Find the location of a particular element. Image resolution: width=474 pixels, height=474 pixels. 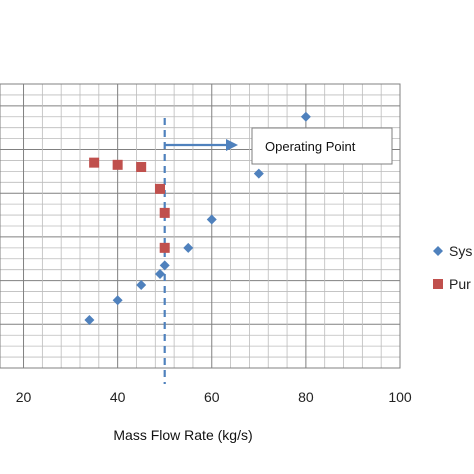

legend: Sys Pur is located at coordinates (452, 267).